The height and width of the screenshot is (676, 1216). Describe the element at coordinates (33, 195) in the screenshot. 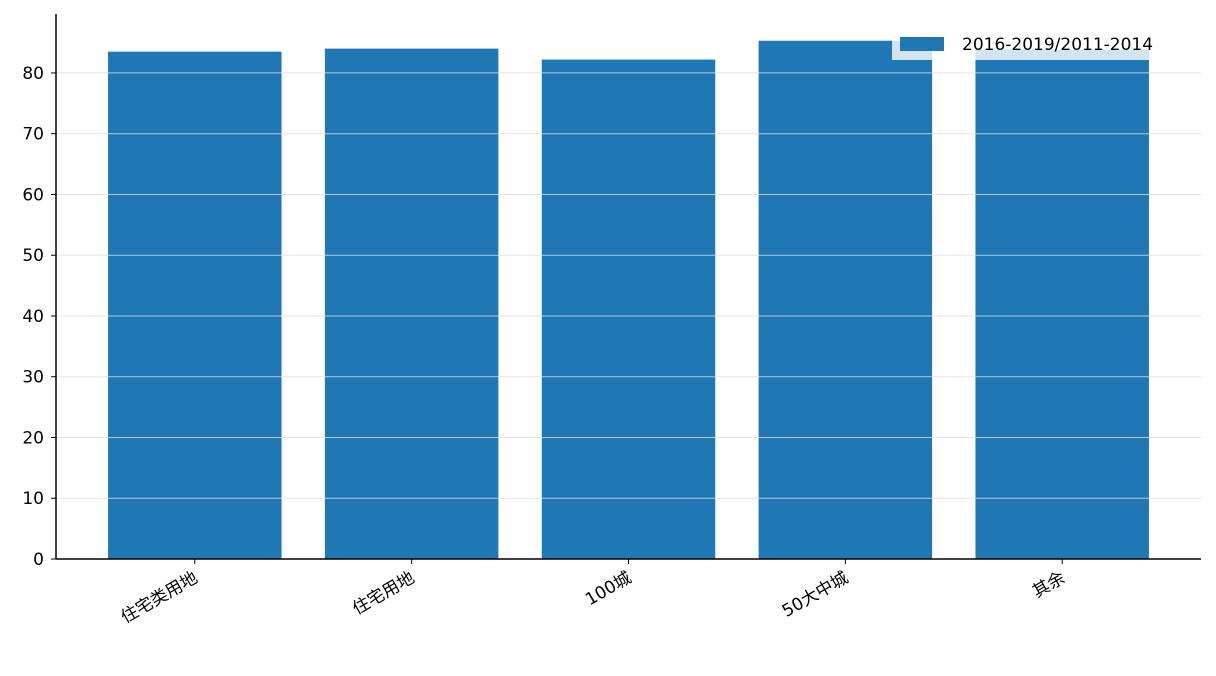

I see `y-tick-label: 60` at that location.